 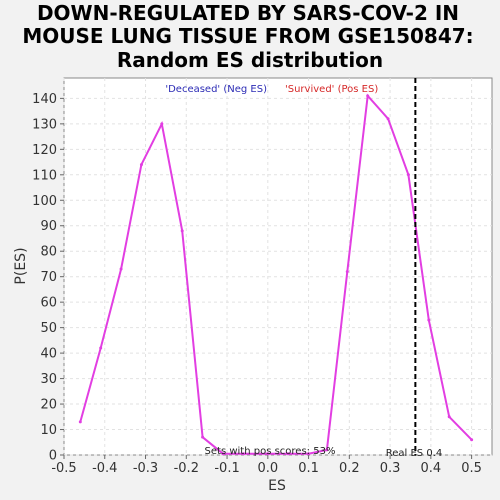 What do you see at coordinates (63, 468) in the screenshot?
I see `x-tick-label: -0.5` at bounding box center [63, 468].